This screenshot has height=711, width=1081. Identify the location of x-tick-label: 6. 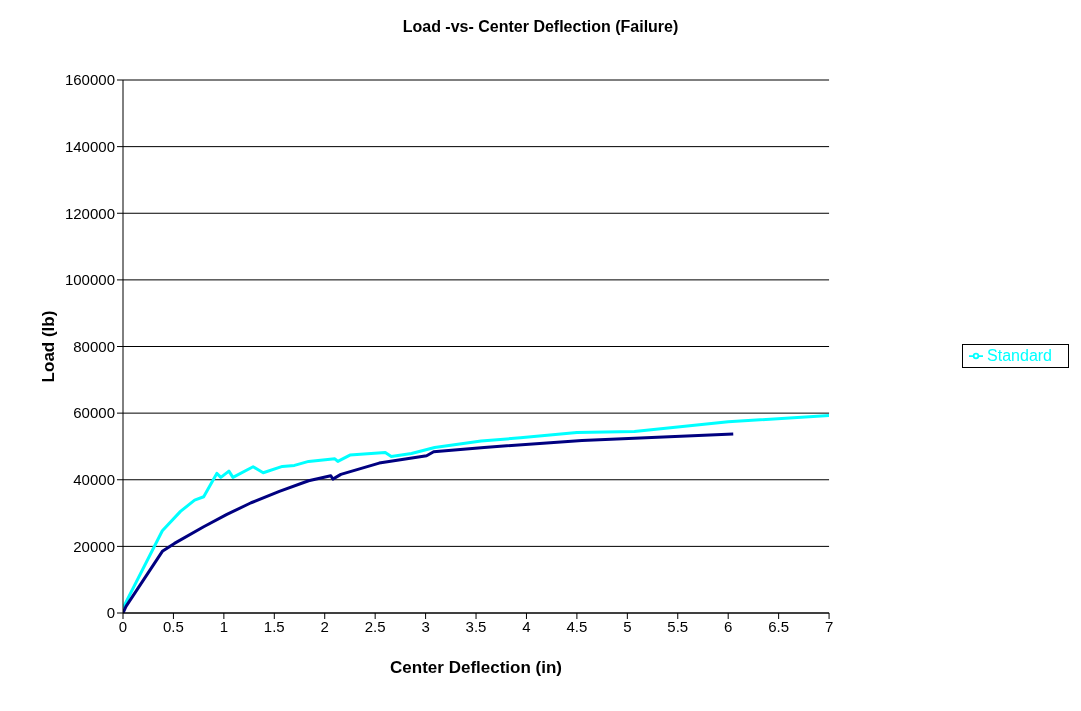
(728, 626).